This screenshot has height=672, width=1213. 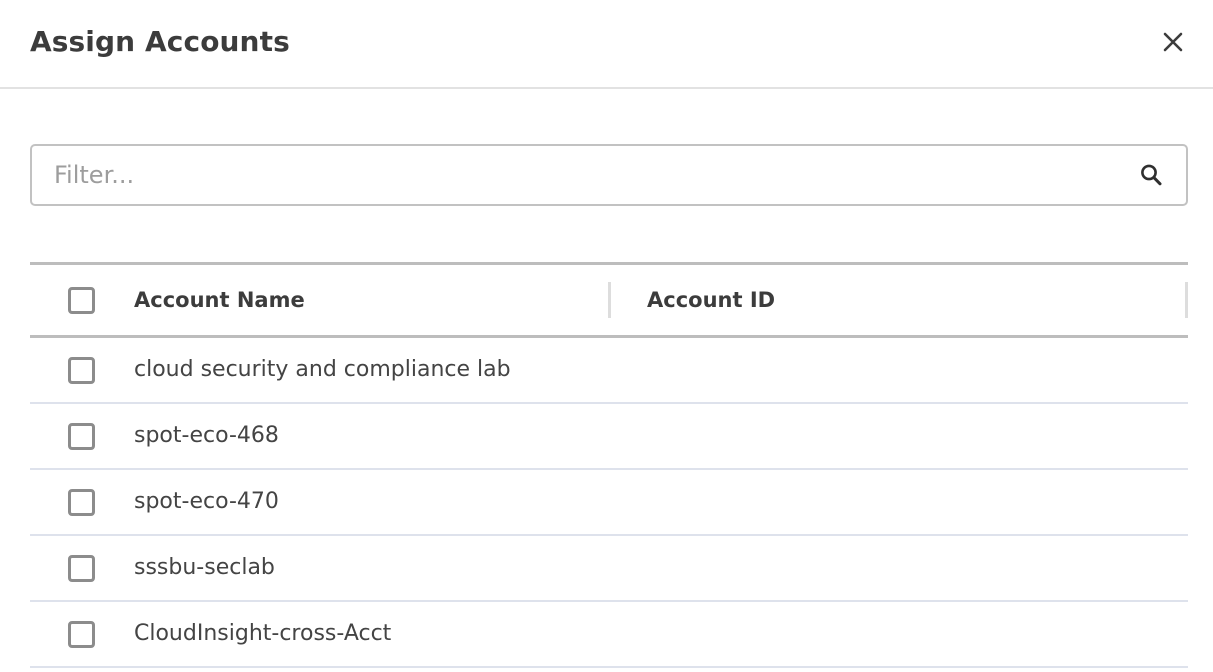 I want to click on account-name-text: cloud security and compliance lab, so click(x=322, y=369).